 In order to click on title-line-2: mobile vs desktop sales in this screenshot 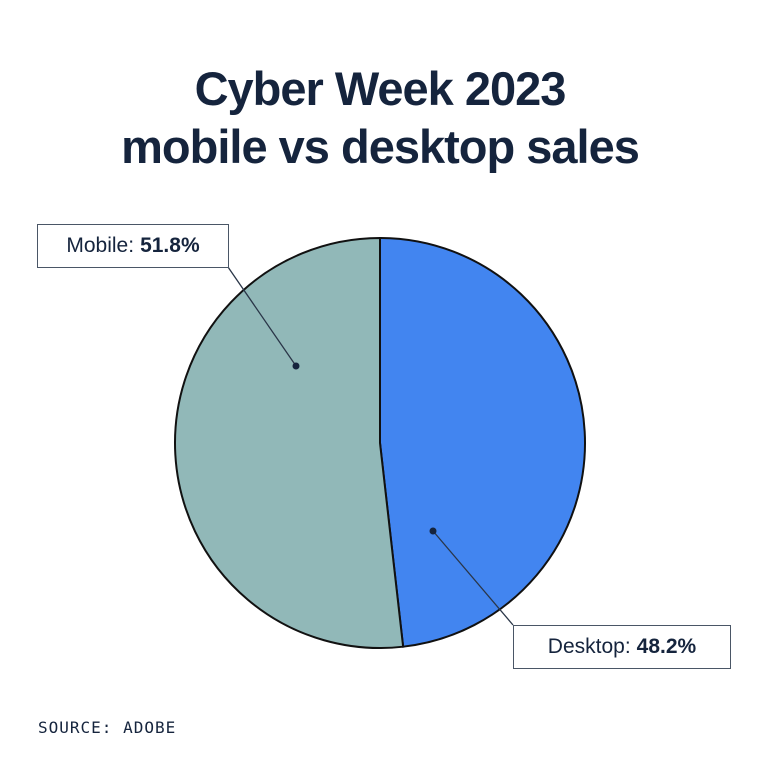, I will do `click(380, 146)`.